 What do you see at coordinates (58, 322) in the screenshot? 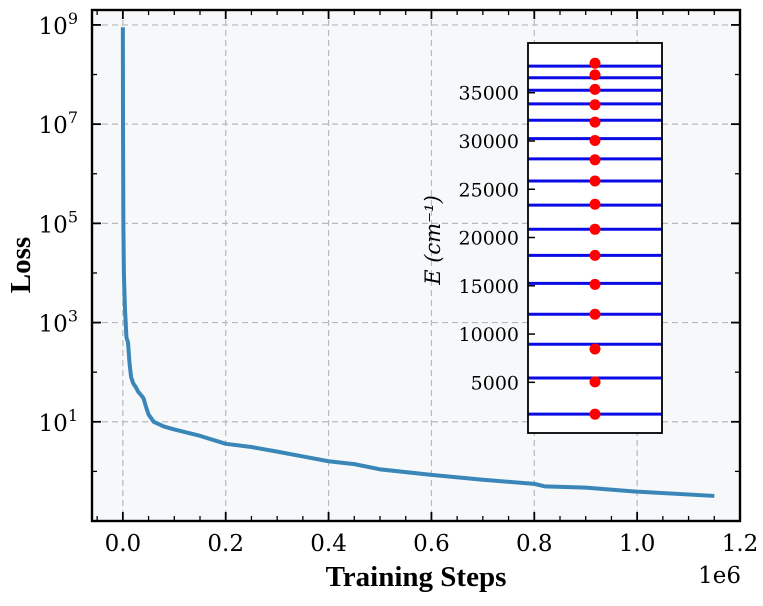
I see `y-tick-label: 10³` at bounding box center [58, 322].